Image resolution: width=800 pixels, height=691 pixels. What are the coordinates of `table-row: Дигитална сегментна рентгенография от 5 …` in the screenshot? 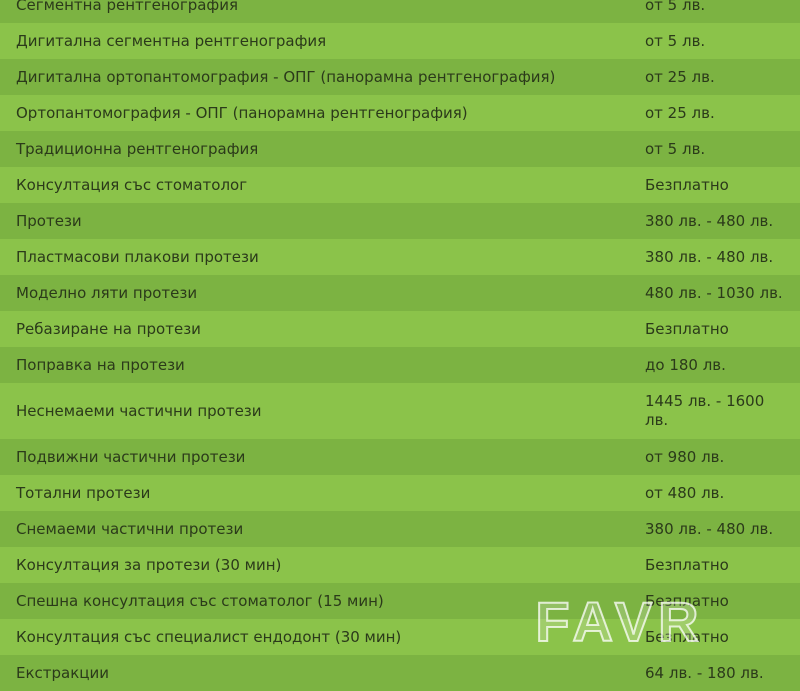 It's located at (400, 41).